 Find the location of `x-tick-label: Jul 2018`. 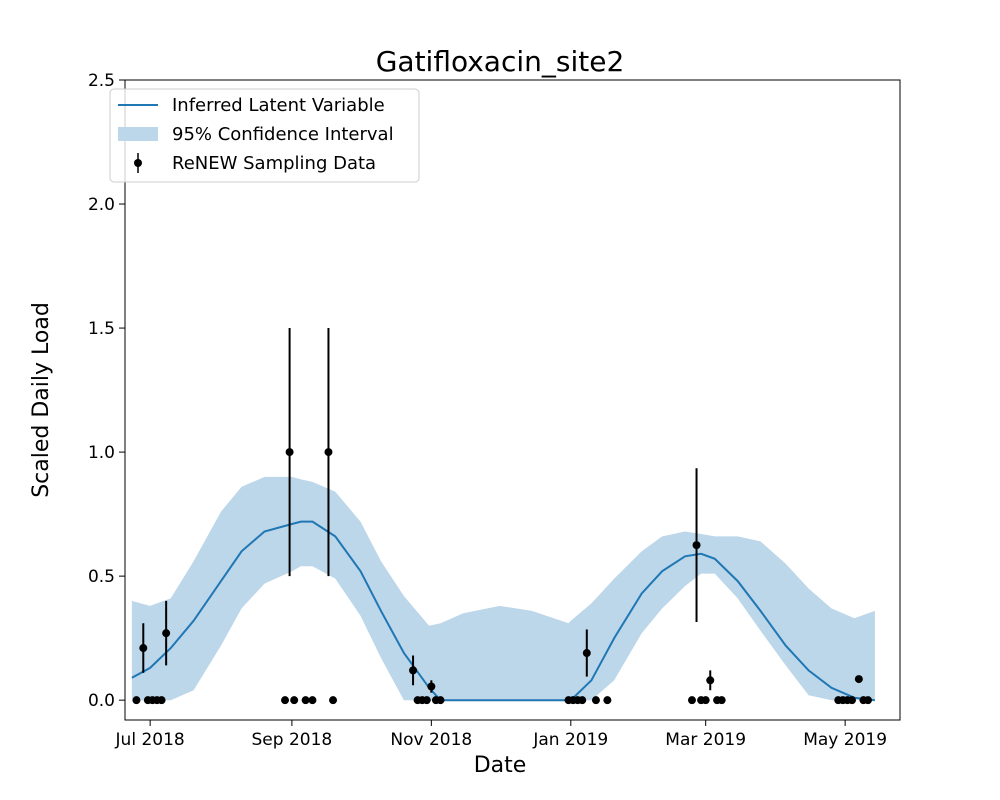

x-tick-label: Jul 2018 is located at coordinates (150, 740).